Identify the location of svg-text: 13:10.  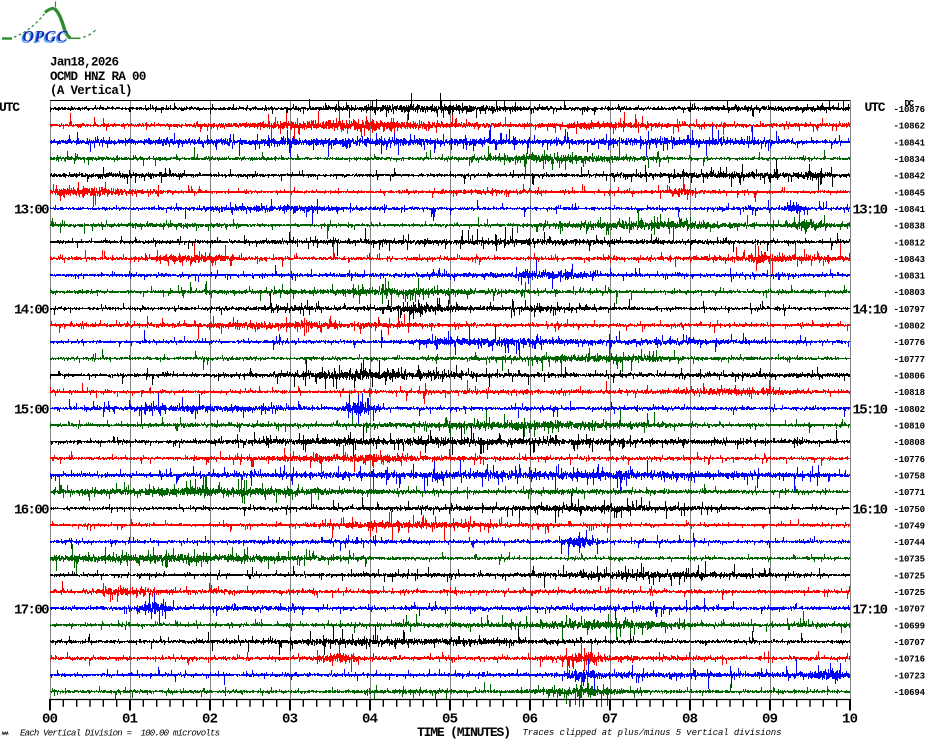
(871, 211).